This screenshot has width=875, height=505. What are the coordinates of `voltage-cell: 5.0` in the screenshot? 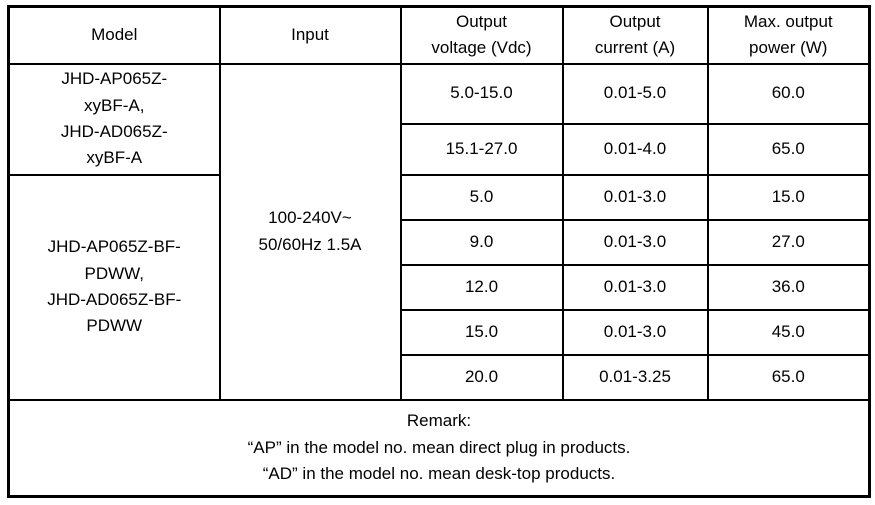 It's located at (481, 197).